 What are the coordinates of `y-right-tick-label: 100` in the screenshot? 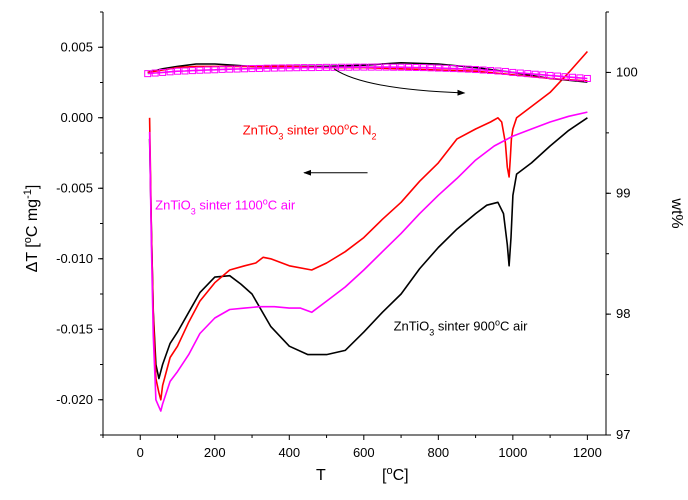 It's located at (627, 71).